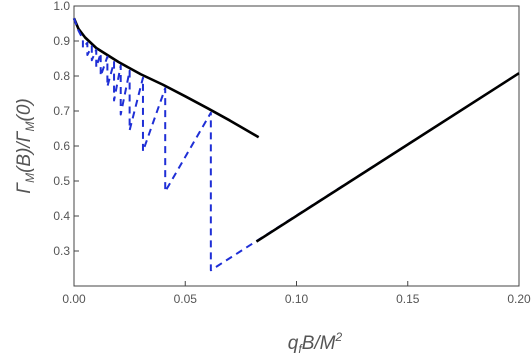 The width and height of the screenshot is (531, 358). Describe the element at coordinates (408, 299) in the screenshot. I see `x-tick-label: 0.15` at that location.